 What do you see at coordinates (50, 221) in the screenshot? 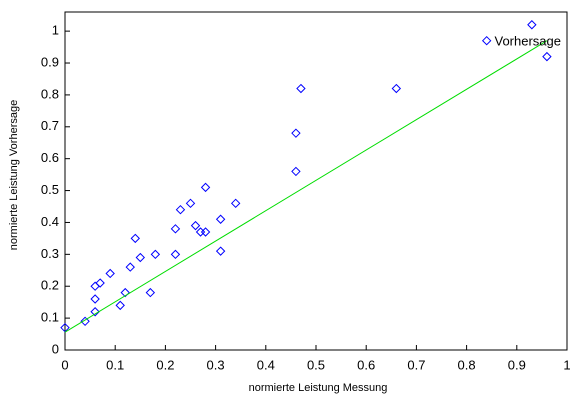
I see `y-tick-label: 0.4` at bounding box center [50, 221].